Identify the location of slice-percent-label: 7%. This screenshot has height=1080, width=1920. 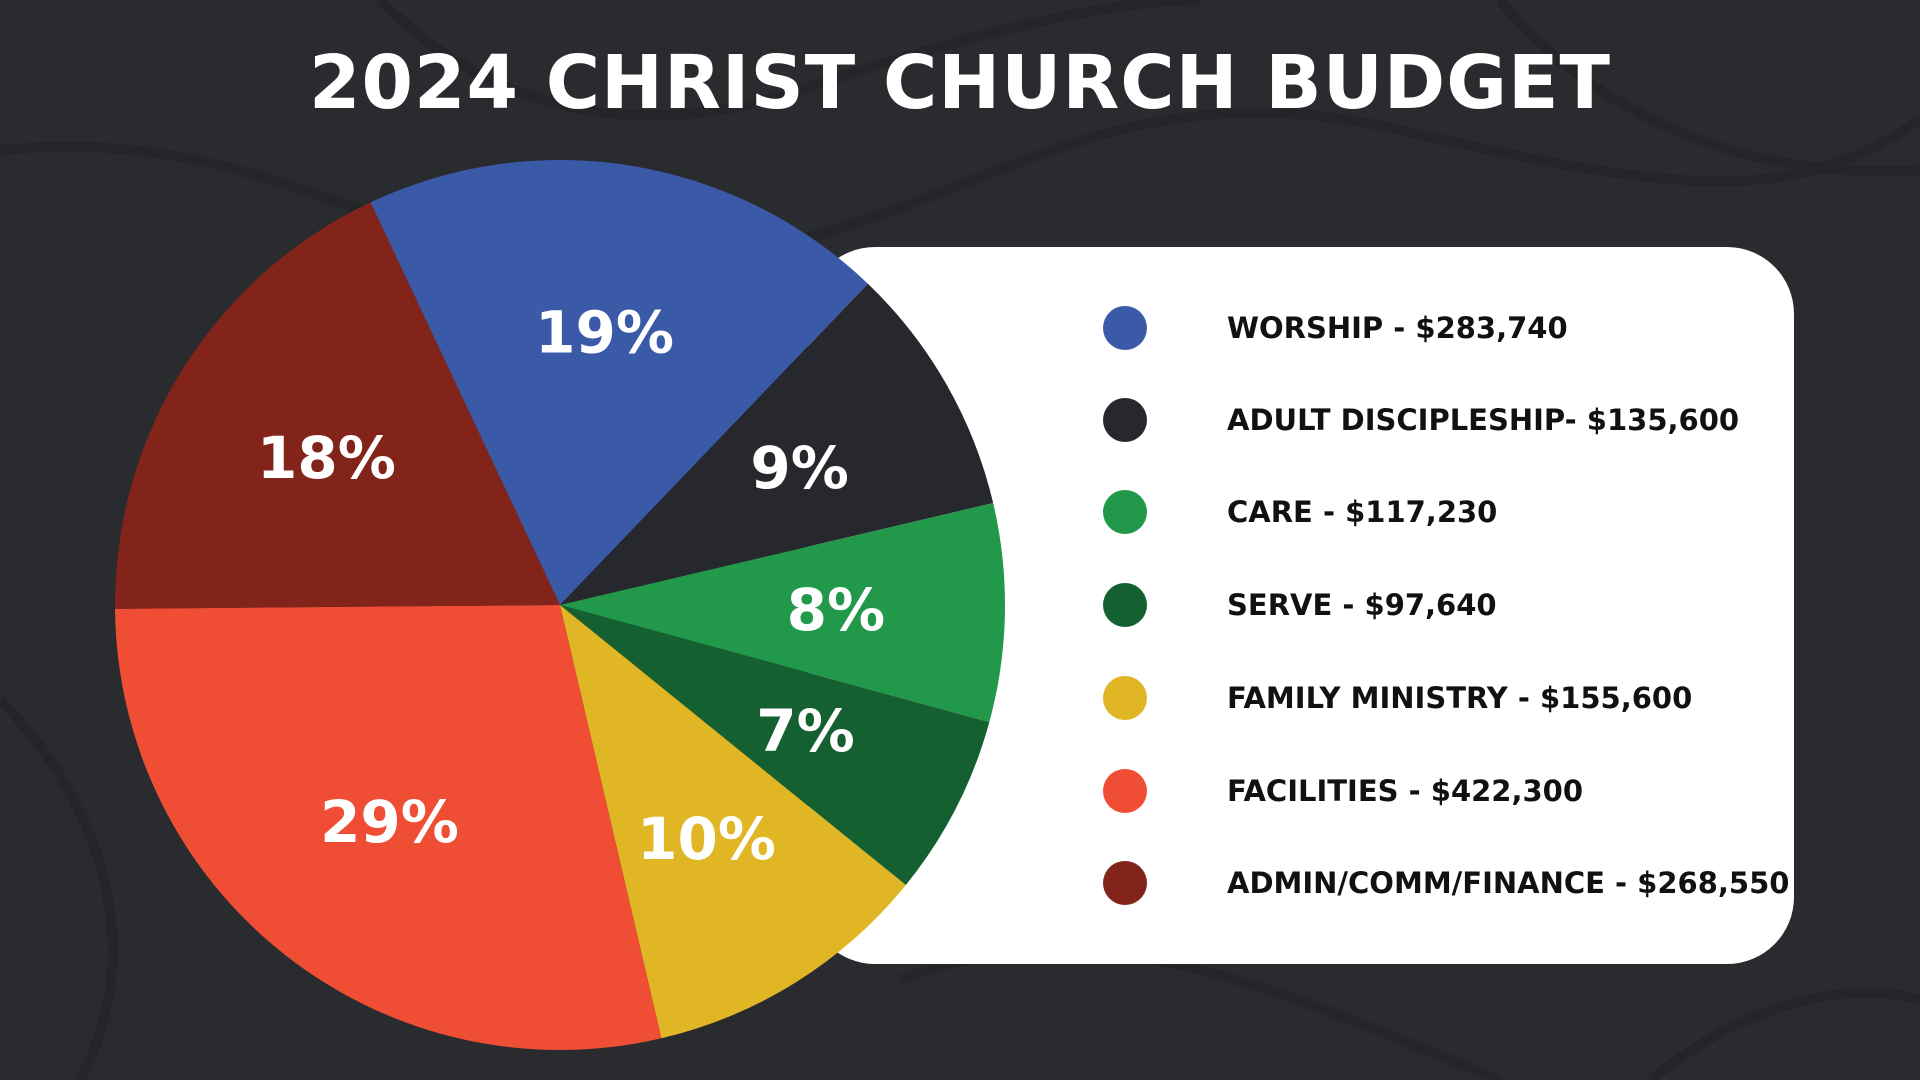
(805, 731).